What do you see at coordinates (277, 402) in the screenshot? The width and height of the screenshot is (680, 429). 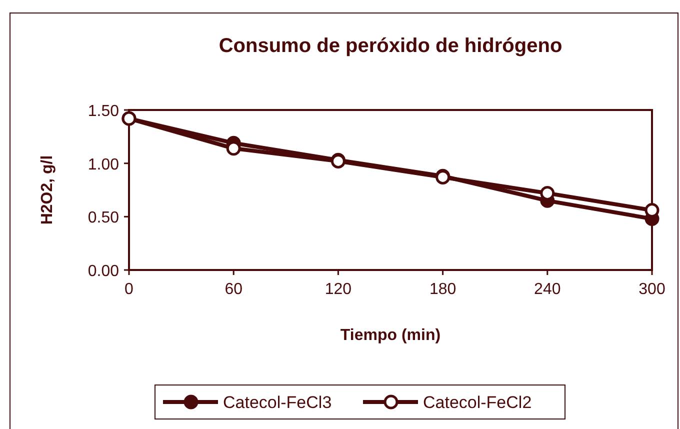 I see `legend-label: Catecol-FeCl3` at bounding box center [277, 402].